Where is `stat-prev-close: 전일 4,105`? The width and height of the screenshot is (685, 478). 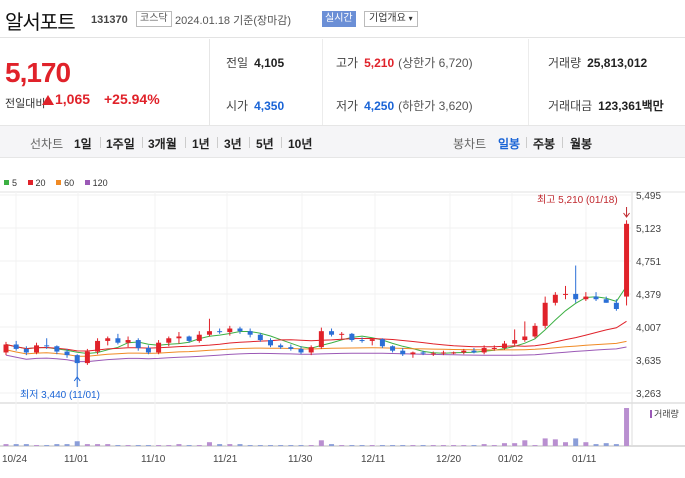
stat-prev-close: 전일 4,105 is located at coordinates (255, 62).